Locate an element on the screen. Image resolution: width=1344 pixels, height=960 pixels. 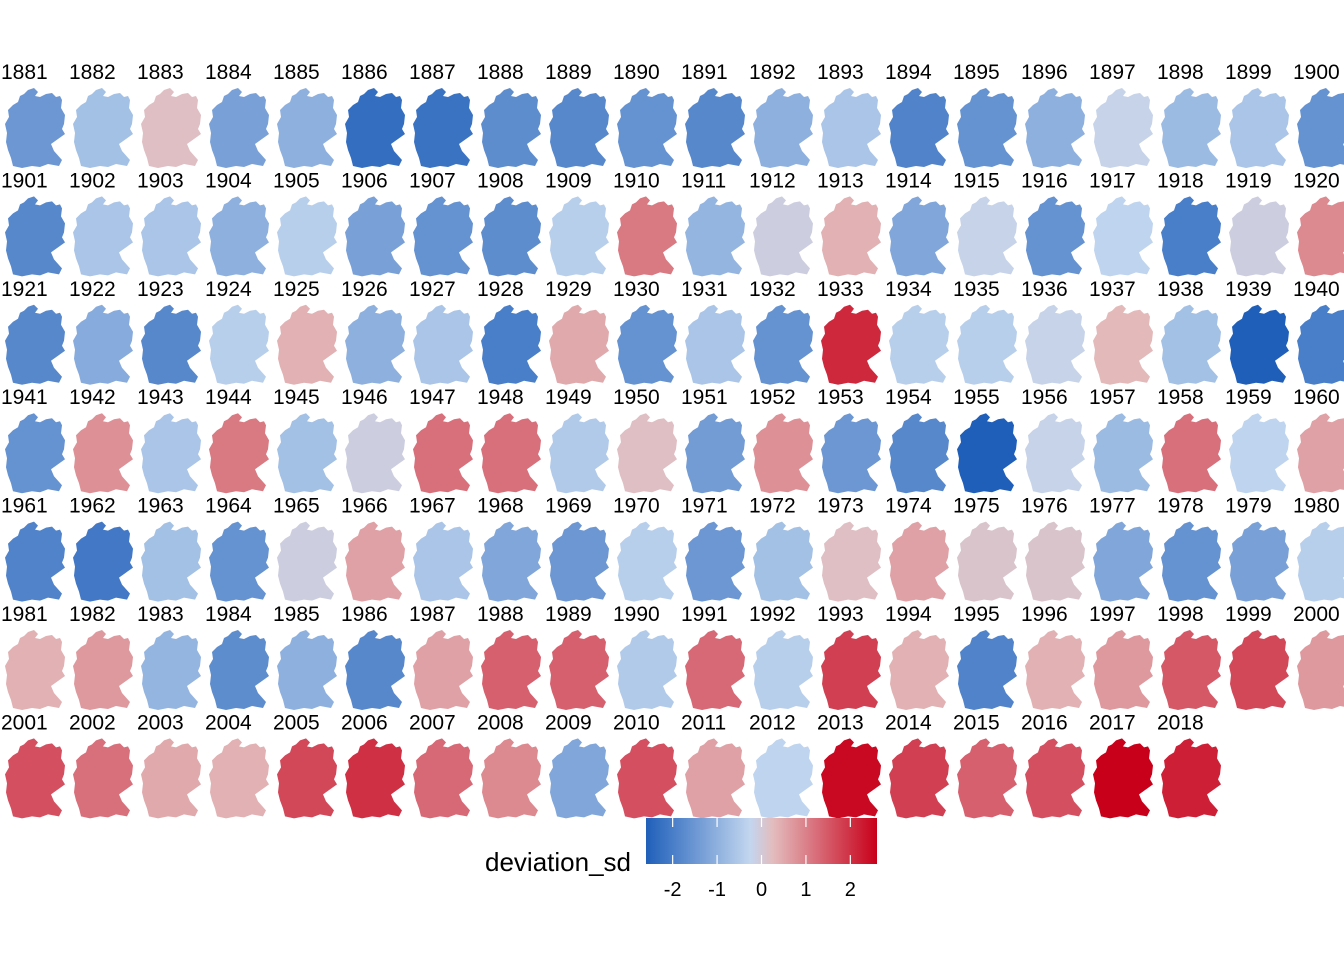
facet-1997: 1997 is located at coordinates (1121, 656).